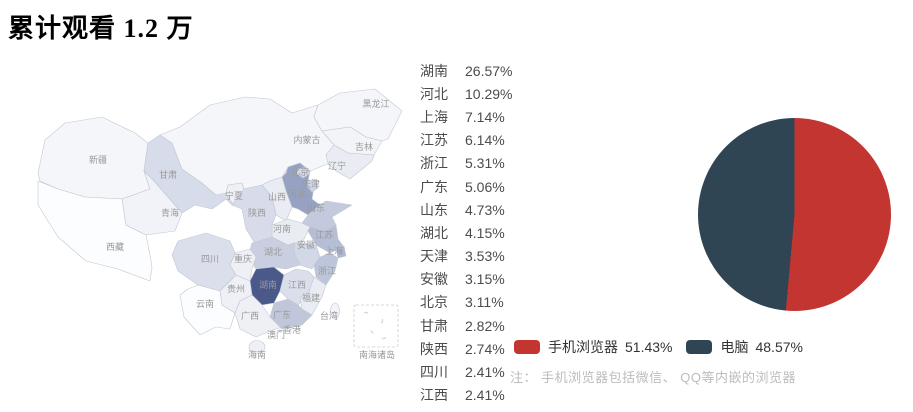 Image resolution: width=913 pixels, height=412 pixels. What do you see at coordinates (297, 285) in the screenshot?
I see `map-label-江西: 江西` at bounding box center [297, 285].